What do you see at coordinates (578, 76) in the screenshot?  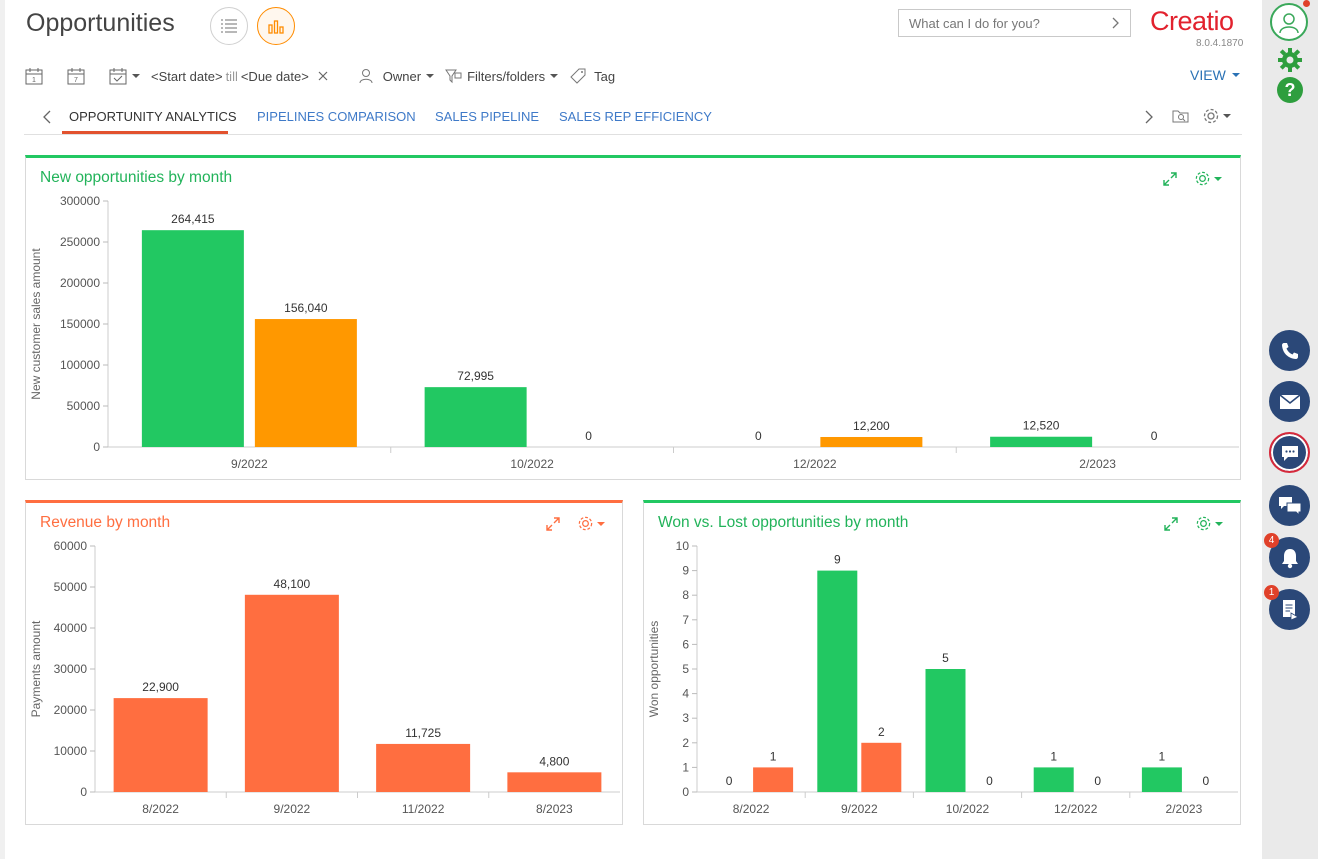 I see `tag-icon` at bounding box center [578, 76].